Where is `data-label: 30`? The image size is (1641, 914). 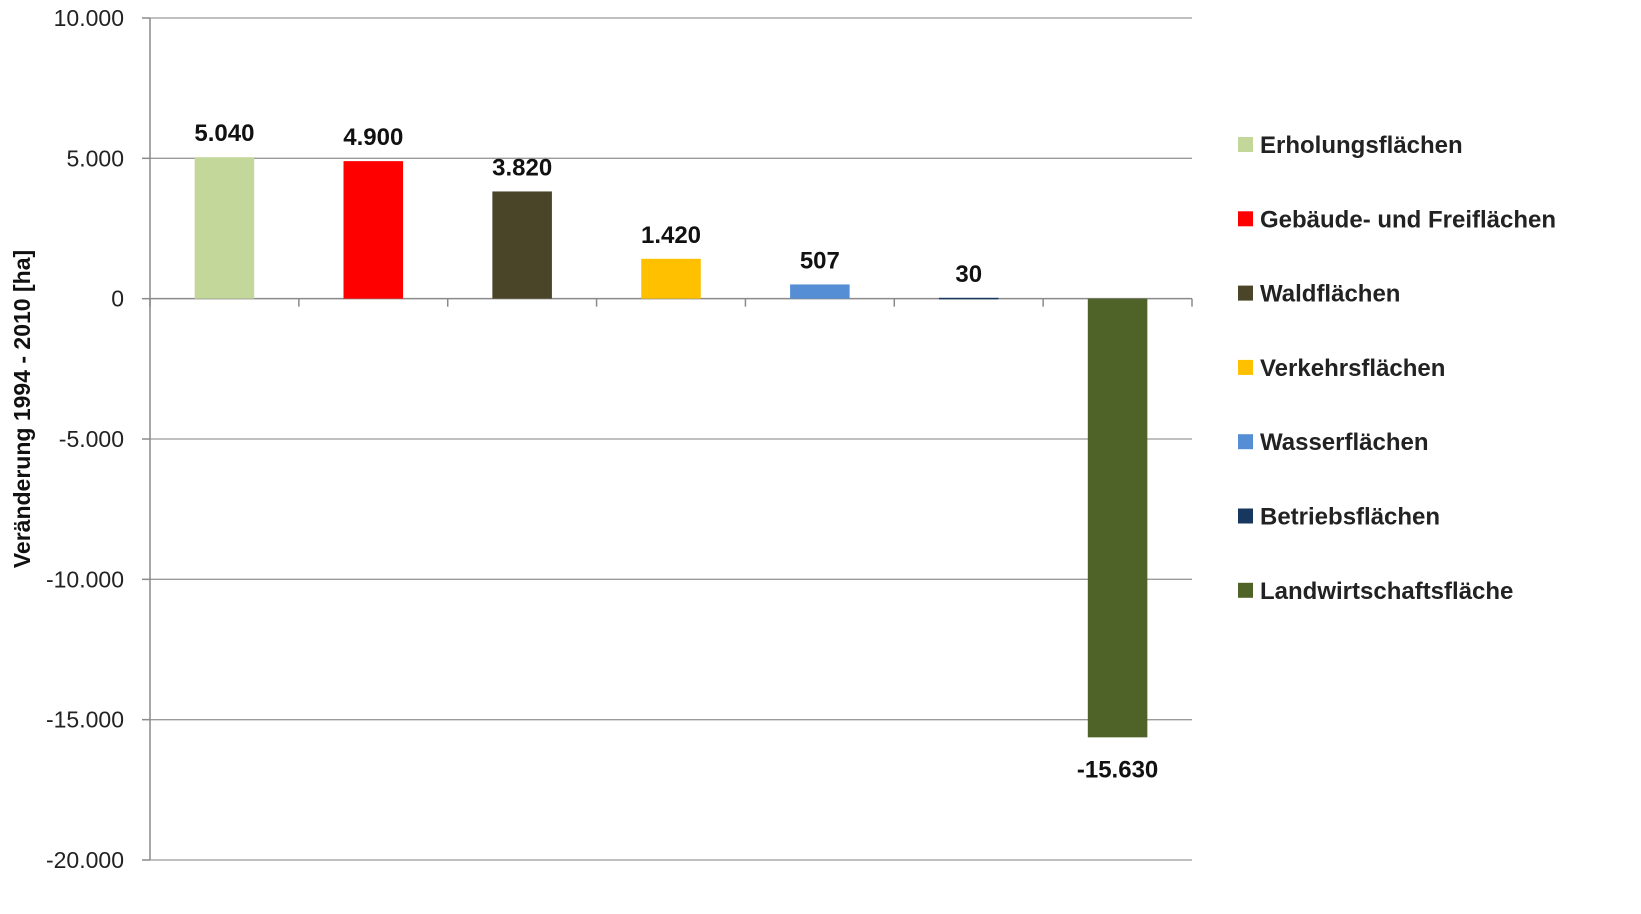 data-label: 30 is located at coordinates (968, 274).